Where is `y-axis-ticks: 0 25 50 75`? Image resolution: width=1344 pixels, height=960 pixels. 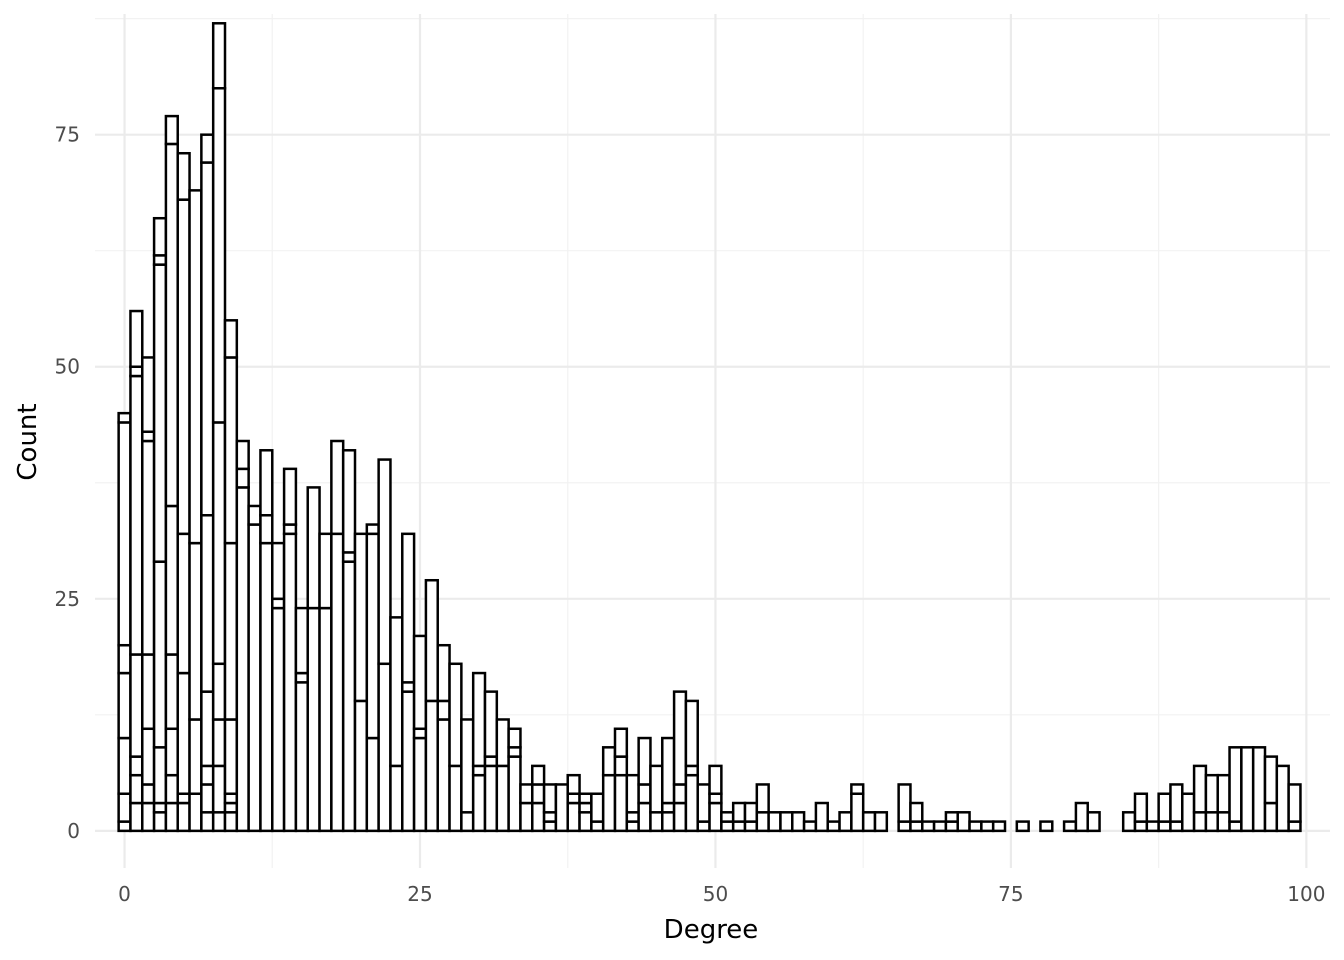
y-axis-ticks: 0 25 50 75 is located at coordinates (67, 483).